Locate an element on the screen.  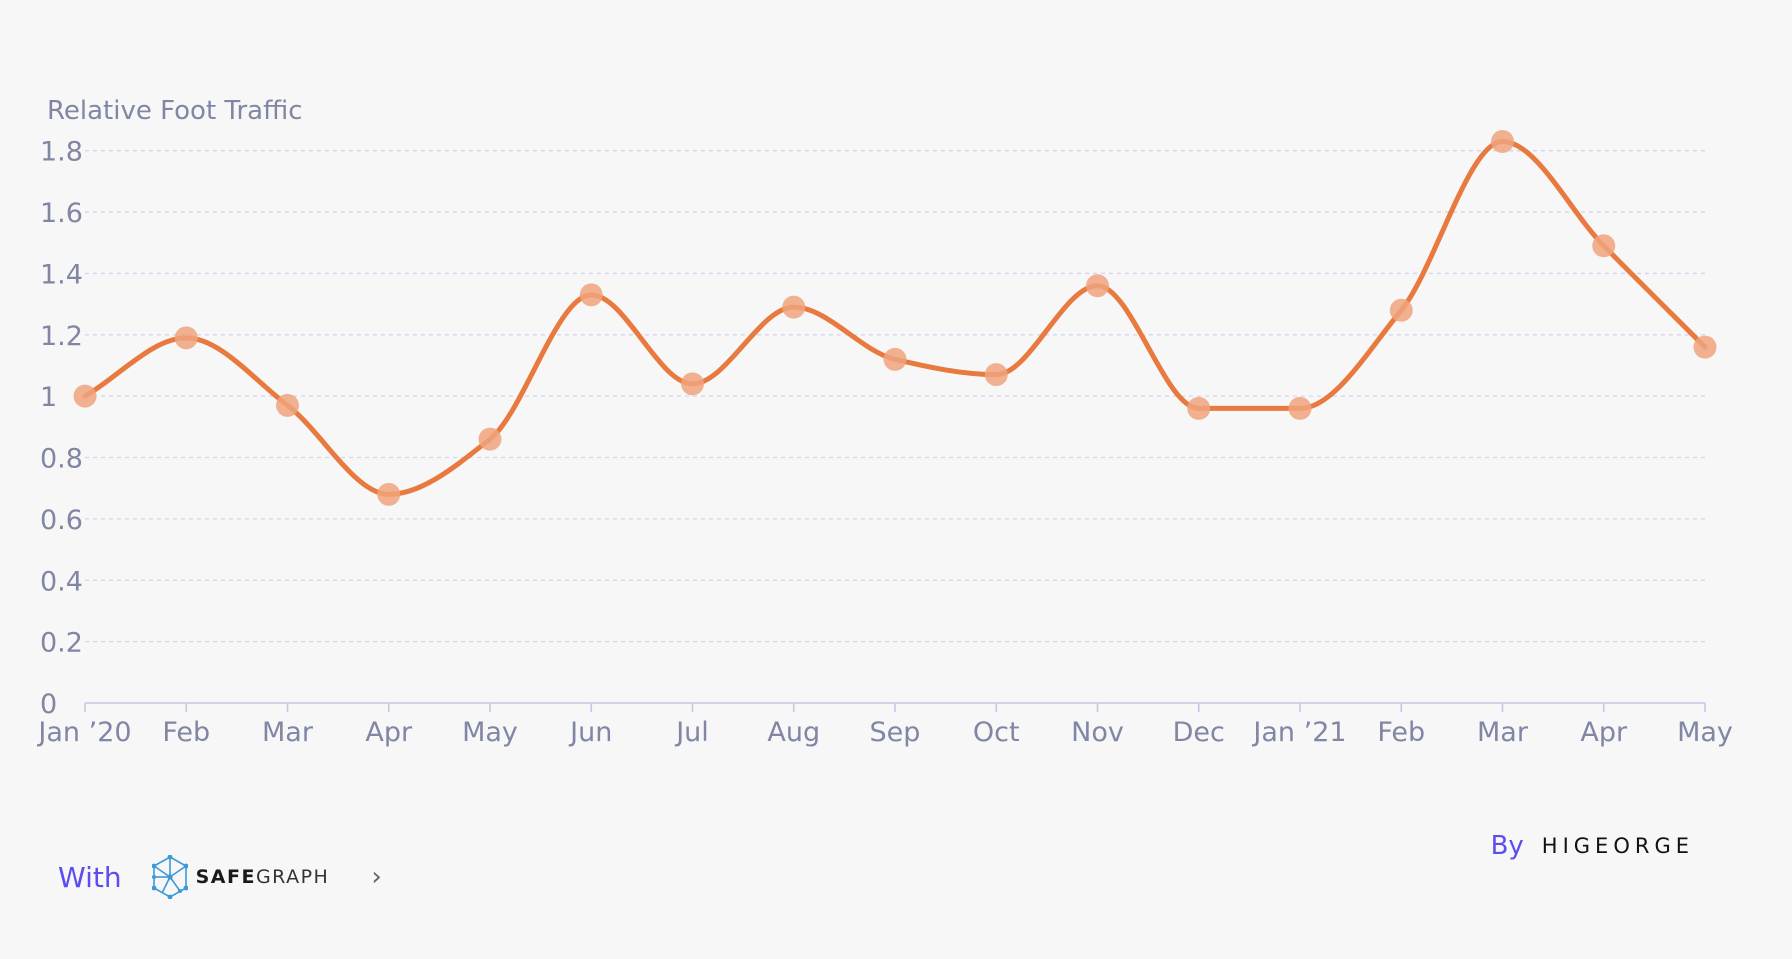
safegraph-wordmark: SAFEGRAPH is located at coordinates (263, 877).